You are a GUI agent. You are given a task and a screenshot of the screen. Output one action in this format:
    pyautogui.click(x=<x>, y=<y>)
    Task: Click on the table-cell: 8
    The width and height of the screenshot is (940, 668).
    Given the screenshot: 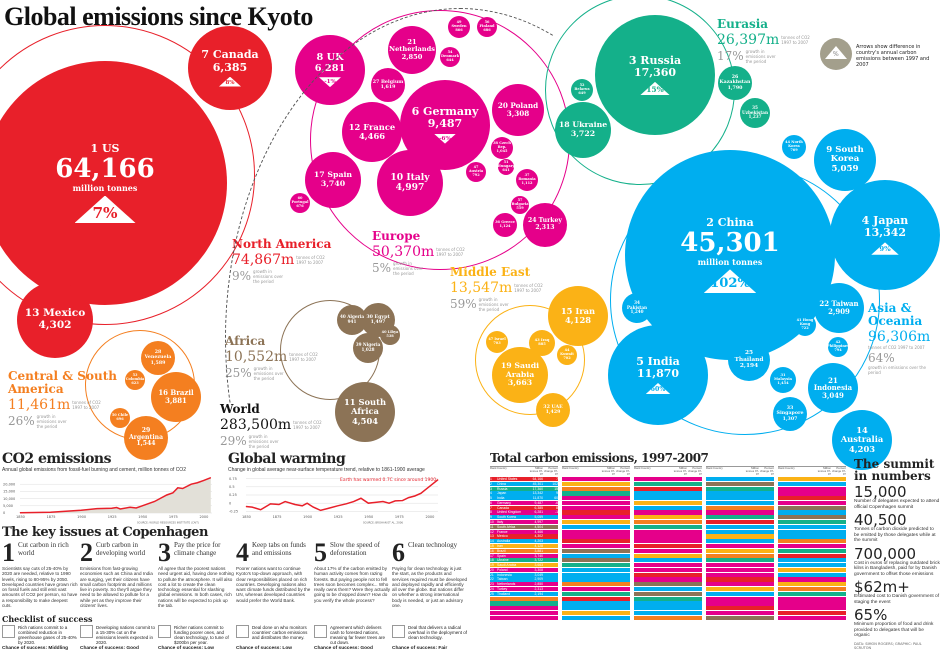 What is the action you would take?
    pyautogui.click(x=557, y=507)
    